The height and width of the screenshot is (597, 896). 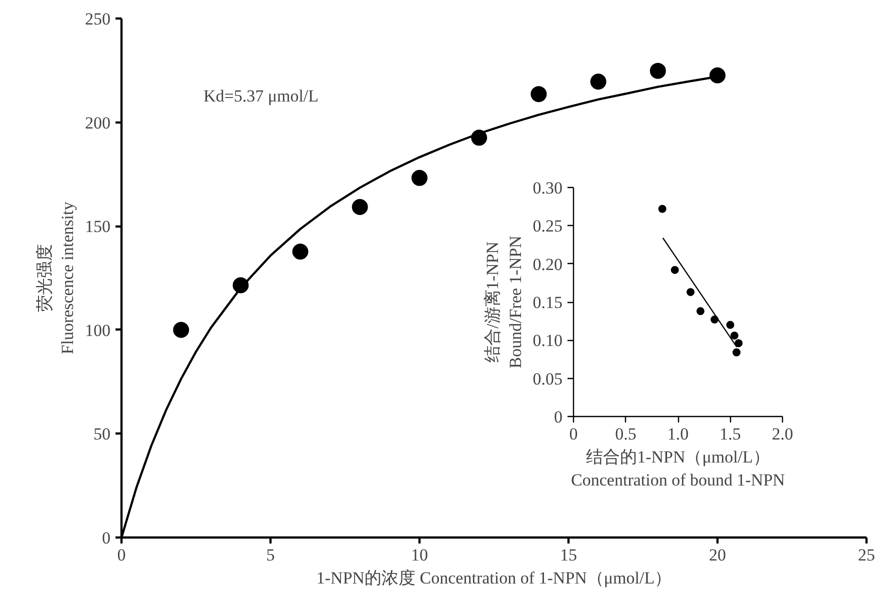 What do you see at coordinates (56, 277) in the screenshot?
I see `y-axis-title: 荧光强度 Fluorescence intensity` at bounding box center [56, 277].